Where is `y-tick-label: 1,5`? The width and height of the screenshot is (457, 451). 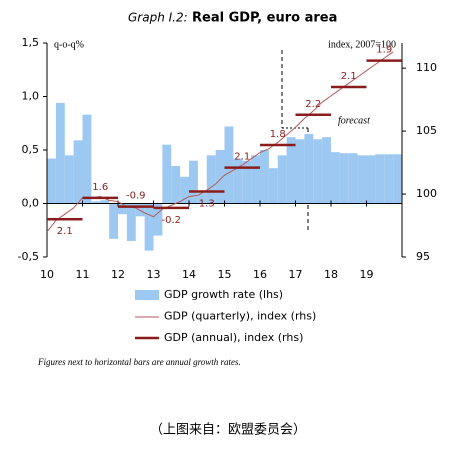
y-tick-label: 1,5 is located at coordinates (31, 42).